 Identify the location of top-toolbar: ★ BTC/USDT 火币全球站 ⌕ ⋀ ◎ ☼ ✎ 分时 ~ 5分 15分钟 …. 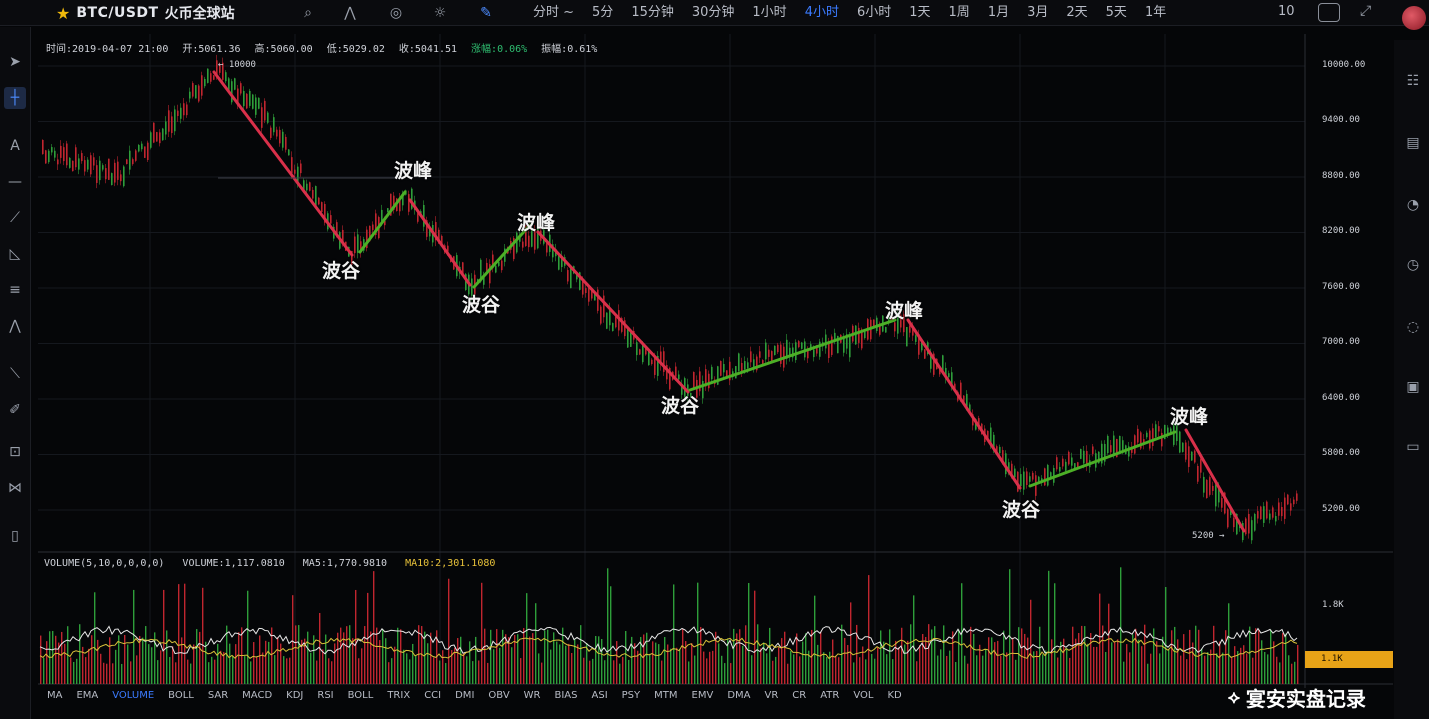
(714, 15).